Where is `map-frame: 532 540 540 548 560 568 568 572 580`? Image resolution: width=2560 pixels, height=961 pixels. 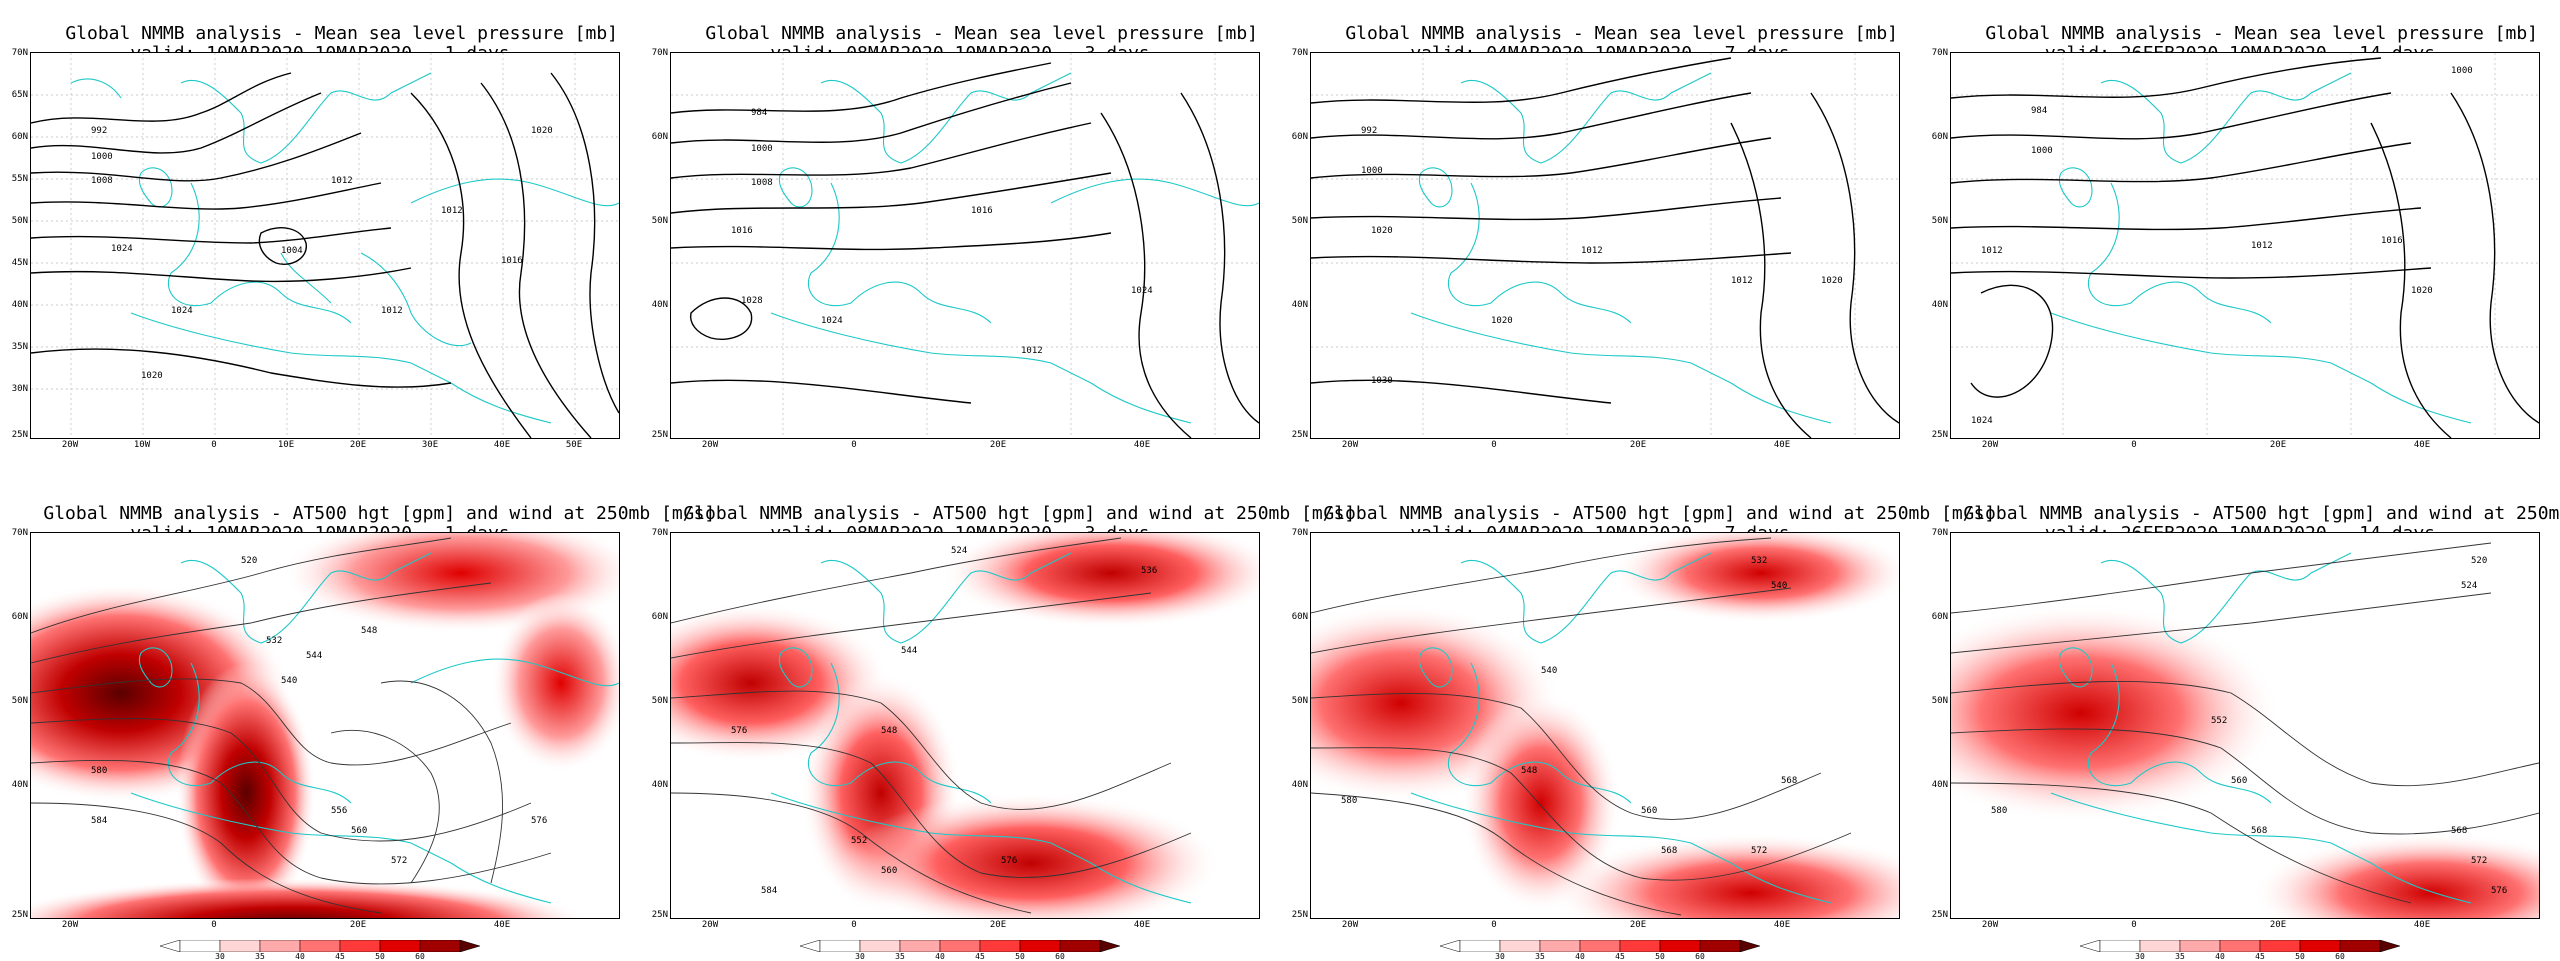
map-frame: 532 540 540 548 560 568 568 572 580 is located at coordinates (1605, 725).